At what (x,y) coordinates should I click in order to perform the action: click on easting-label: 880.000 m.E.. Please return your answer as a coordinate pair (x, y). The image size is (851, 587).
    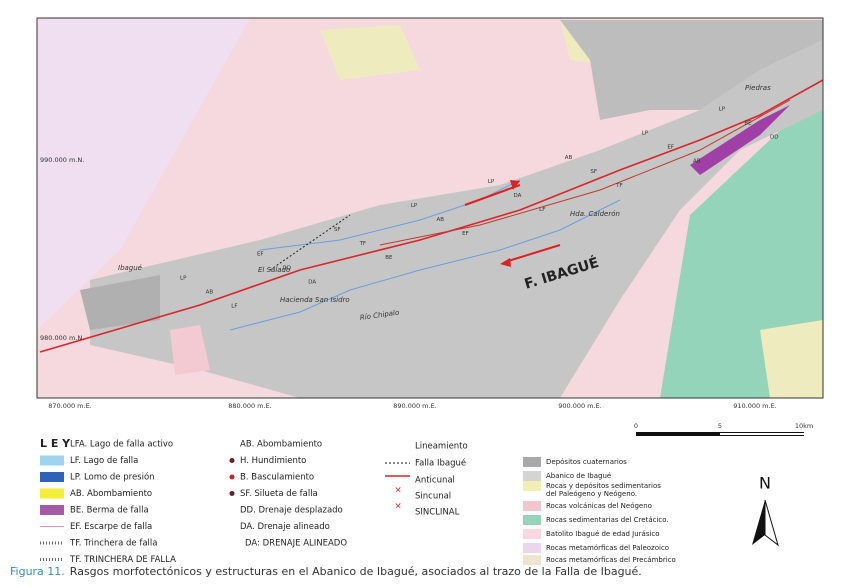
    Looking at the image, I should click on (250, 406).